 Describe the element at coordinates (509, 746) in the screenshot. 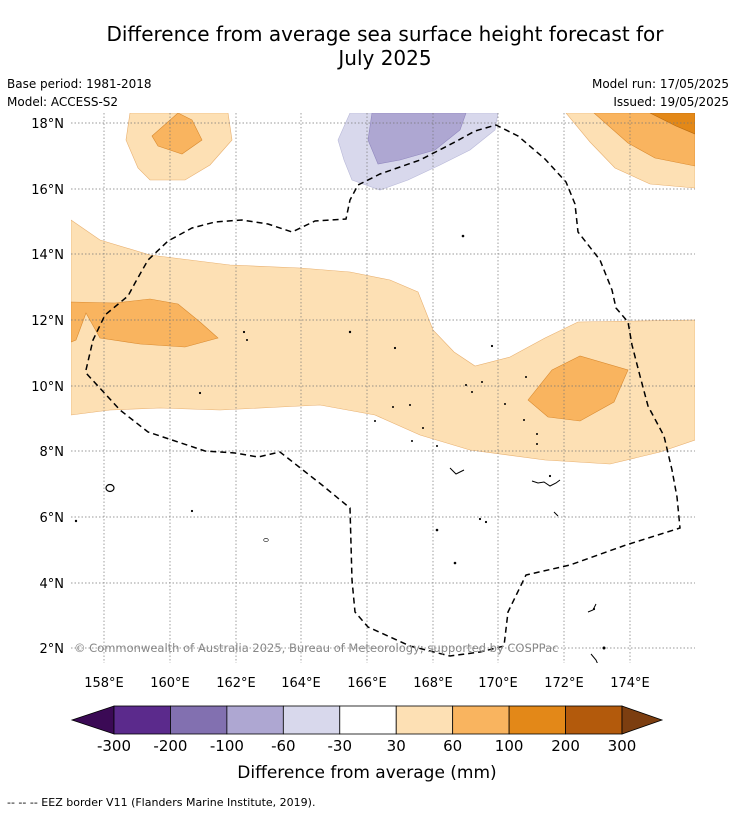

I see `colorbar-tick-label: 100` at that location.